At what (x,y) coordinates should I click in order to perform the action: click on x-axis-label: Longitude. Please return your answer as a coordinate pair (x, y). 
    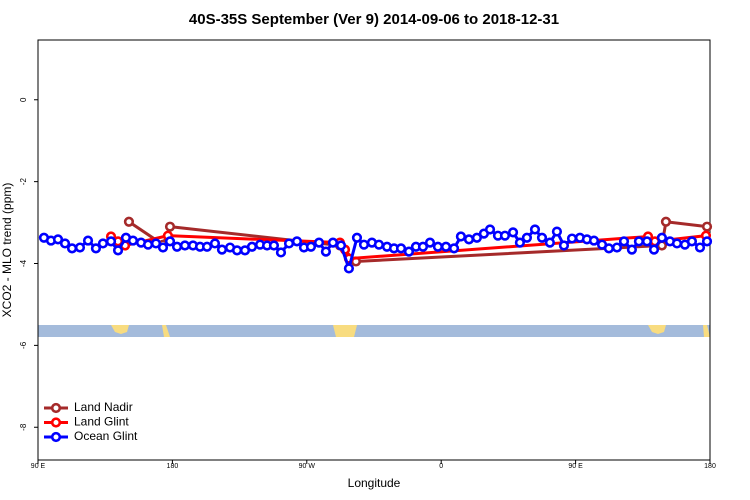
    Looking at the image, I should click on (374, 483).